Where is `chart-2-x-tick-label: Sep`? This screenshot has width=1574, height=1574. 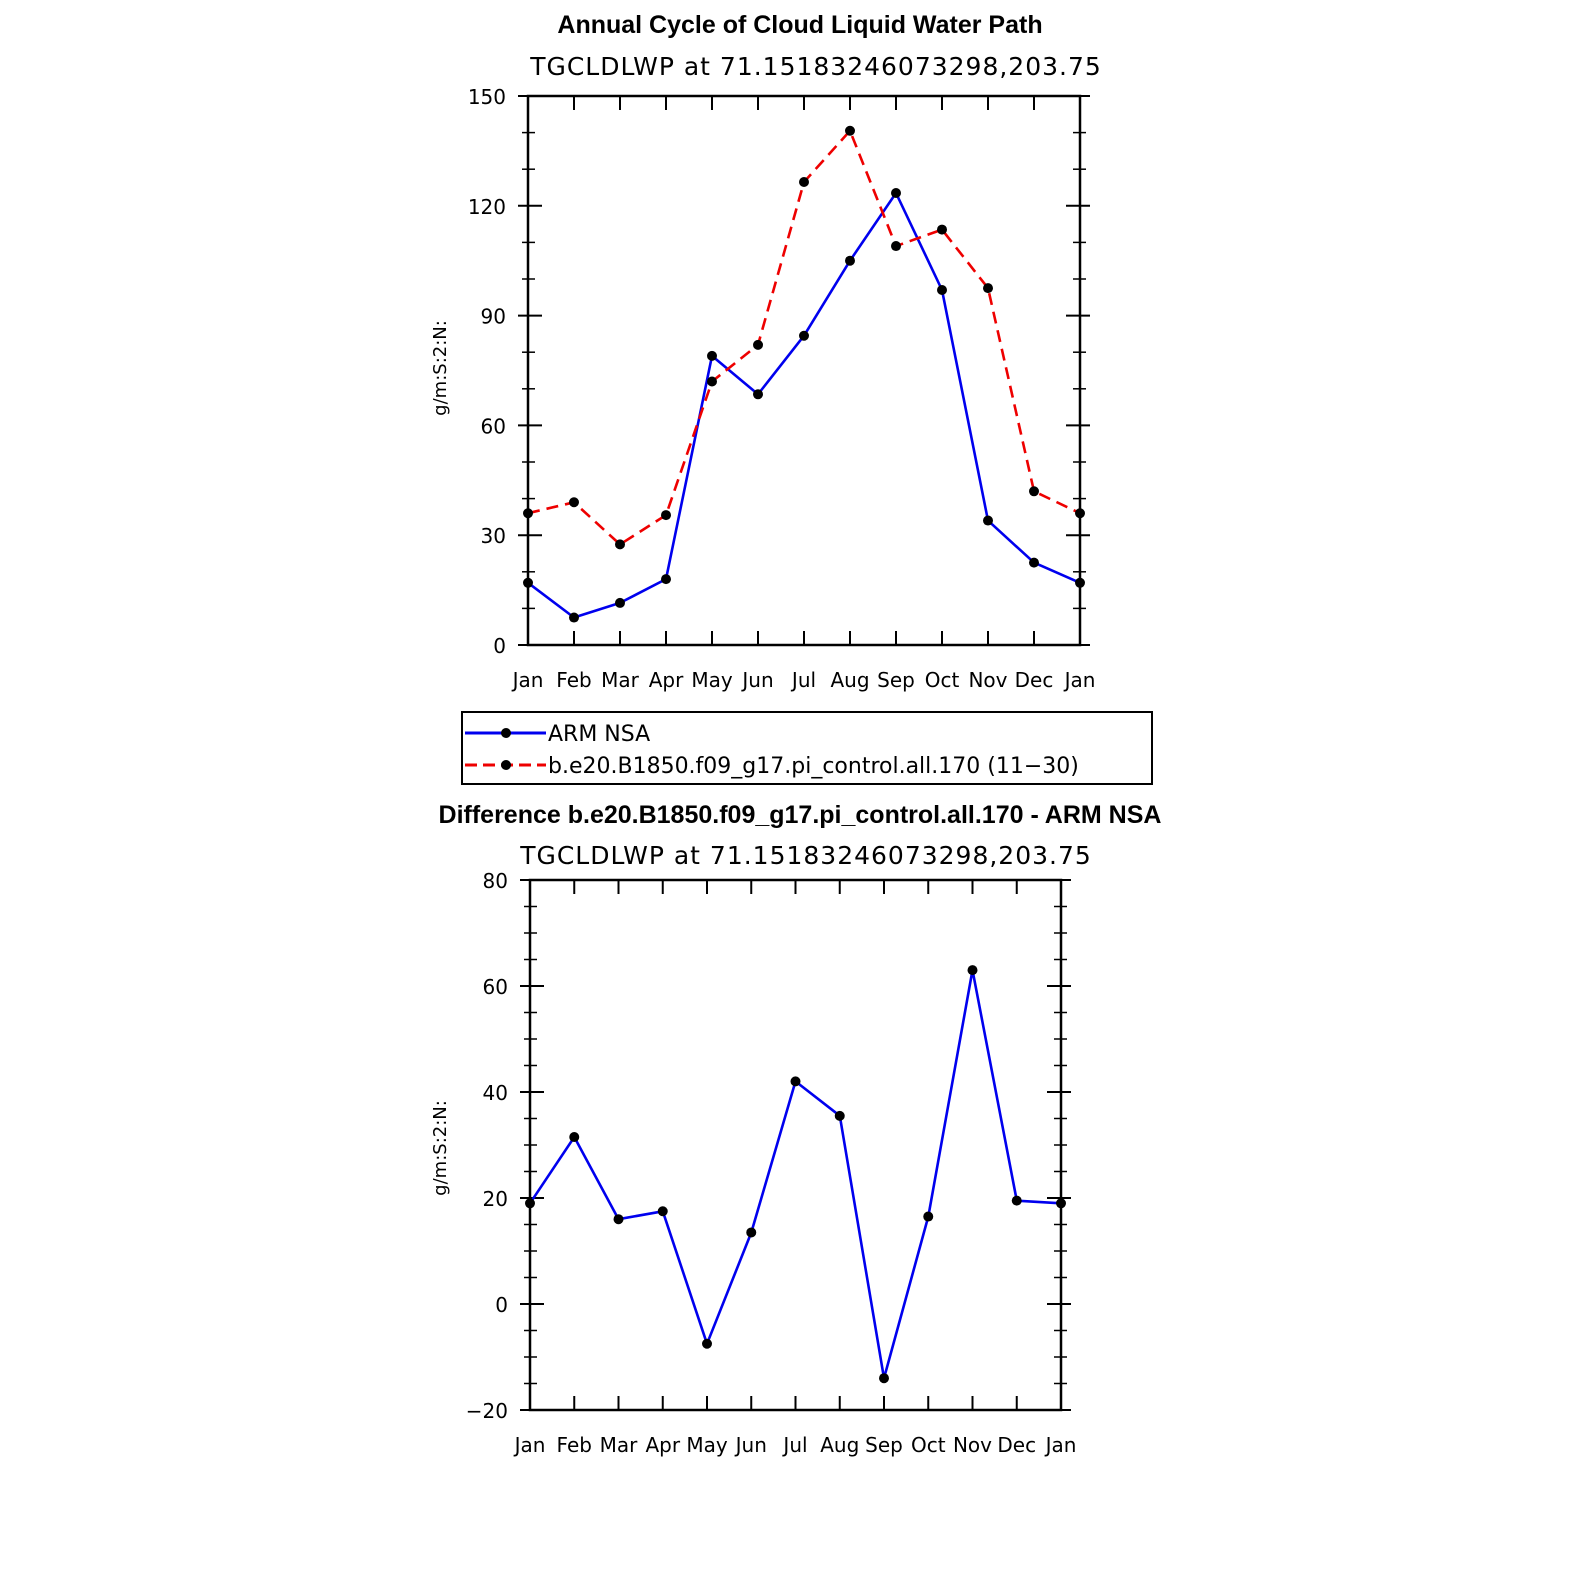 chart-2-x-tick-label: Sep is located at coordinates (884, 1445).